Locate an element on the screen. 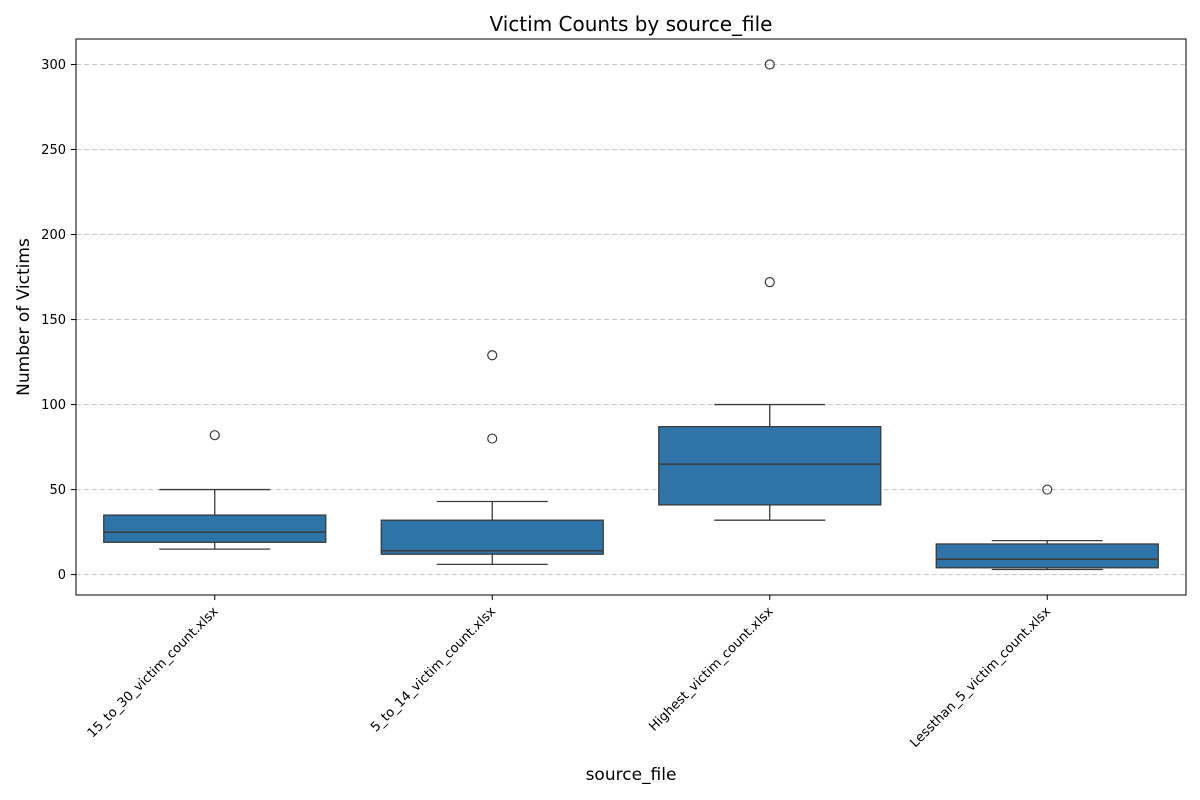 Image resolution: width=1200 pixels, height=800 pixels. y-tick-label: 100 is located at coordinates (53, 405).